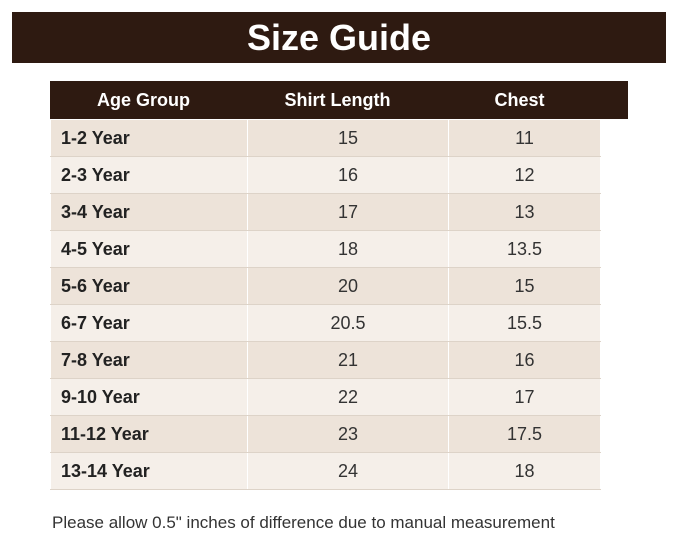 The height and width of the screenshot is (549, 680). I want to click on table-row: 3-4 Year 17 13, so click(325, 212).